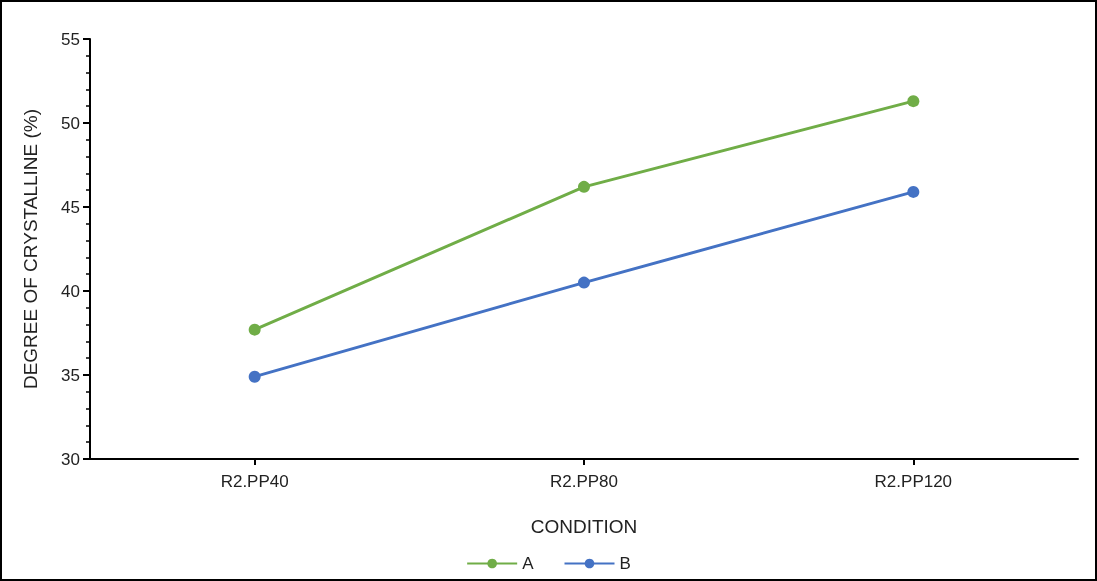 Image resolution: width=1097 pixels, height=581 pixels. What do you see at coordinates (70, 39) in the screenshot?
I see `y-tick-label: 55` at bounding box center [70, 39].